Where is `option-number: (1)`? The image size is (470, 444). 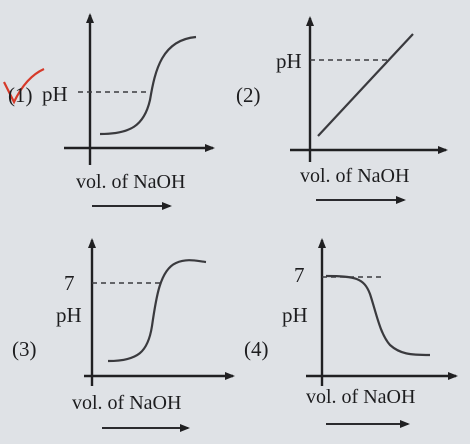
option-number: (1) is located at coordinates (20, 95).